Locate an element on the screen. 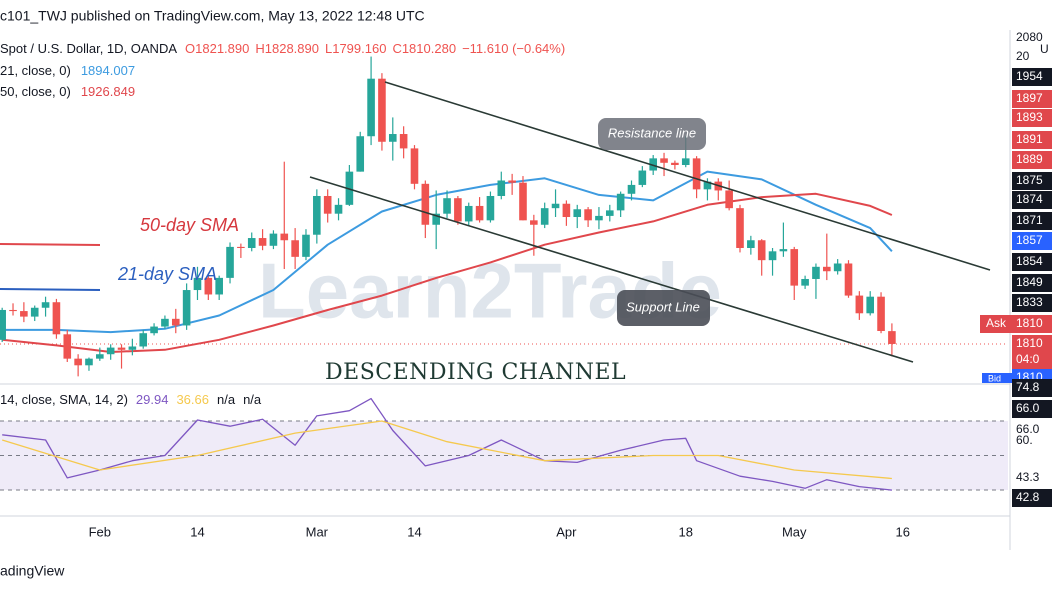  rsi-axis-label: 74.8 is located at coordinates (1028, 387).